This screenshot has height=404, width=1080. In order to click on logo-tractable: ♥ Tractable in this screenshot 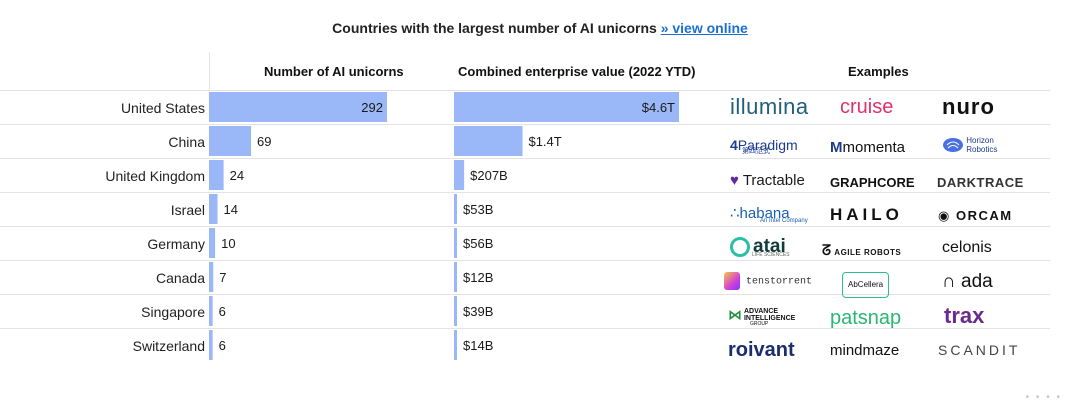, I will do `click(767, 181)`.